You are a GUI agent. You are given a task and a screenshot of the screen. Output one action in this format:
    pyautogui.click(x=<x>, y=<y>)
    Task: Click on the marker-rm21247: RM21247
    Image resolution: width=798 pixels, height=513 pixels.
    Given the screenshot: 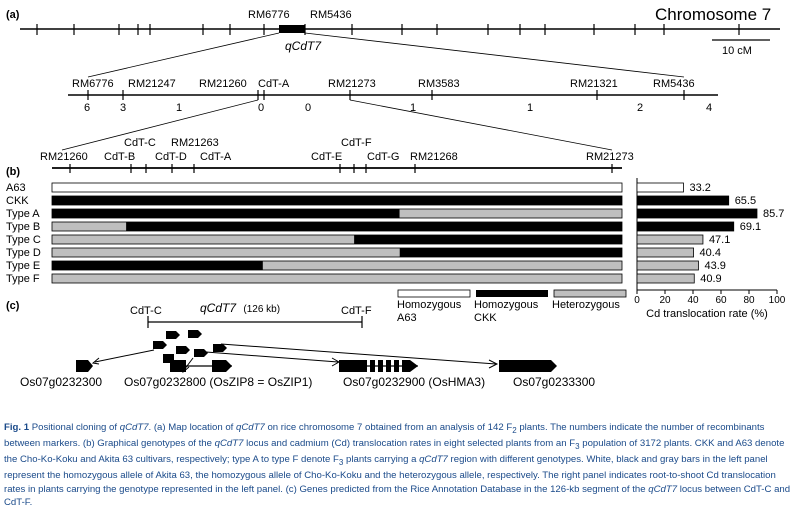 What is the action you would take?
    pyautogui.click(x=152, y=84)
    